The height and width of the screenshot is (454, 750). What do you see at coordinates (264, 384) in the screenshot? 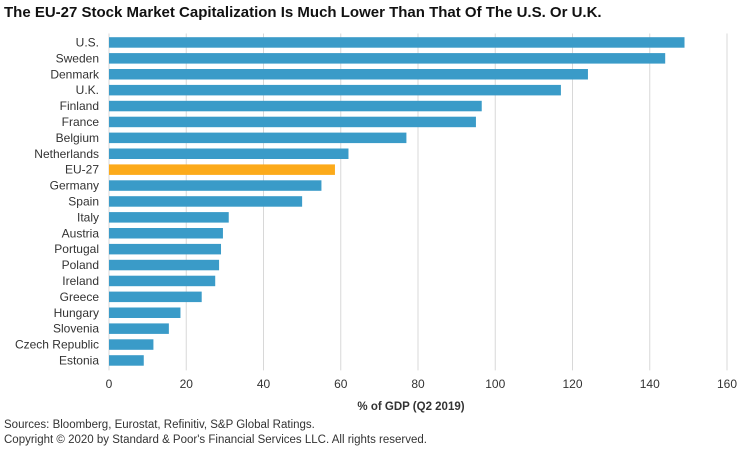
I see `x-tick-label: 40` at bounding box center [264, 384].